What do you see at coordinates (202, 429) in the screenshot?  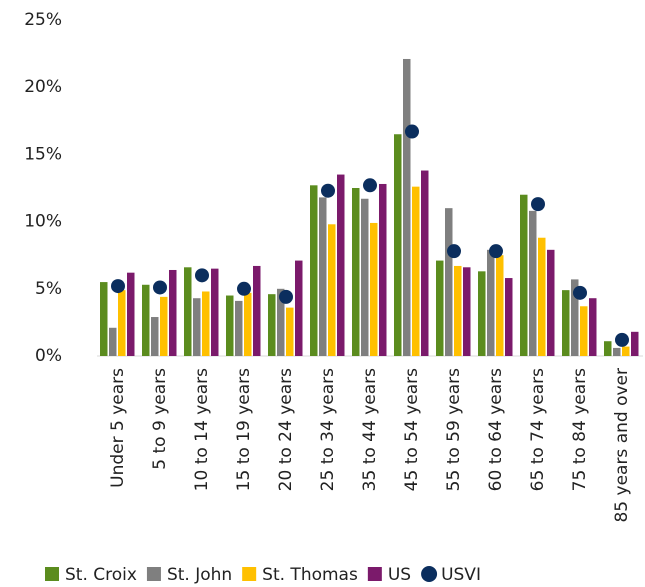 I see `x-tick-label: 10 to 14 years` at bounding box center [202, 429].